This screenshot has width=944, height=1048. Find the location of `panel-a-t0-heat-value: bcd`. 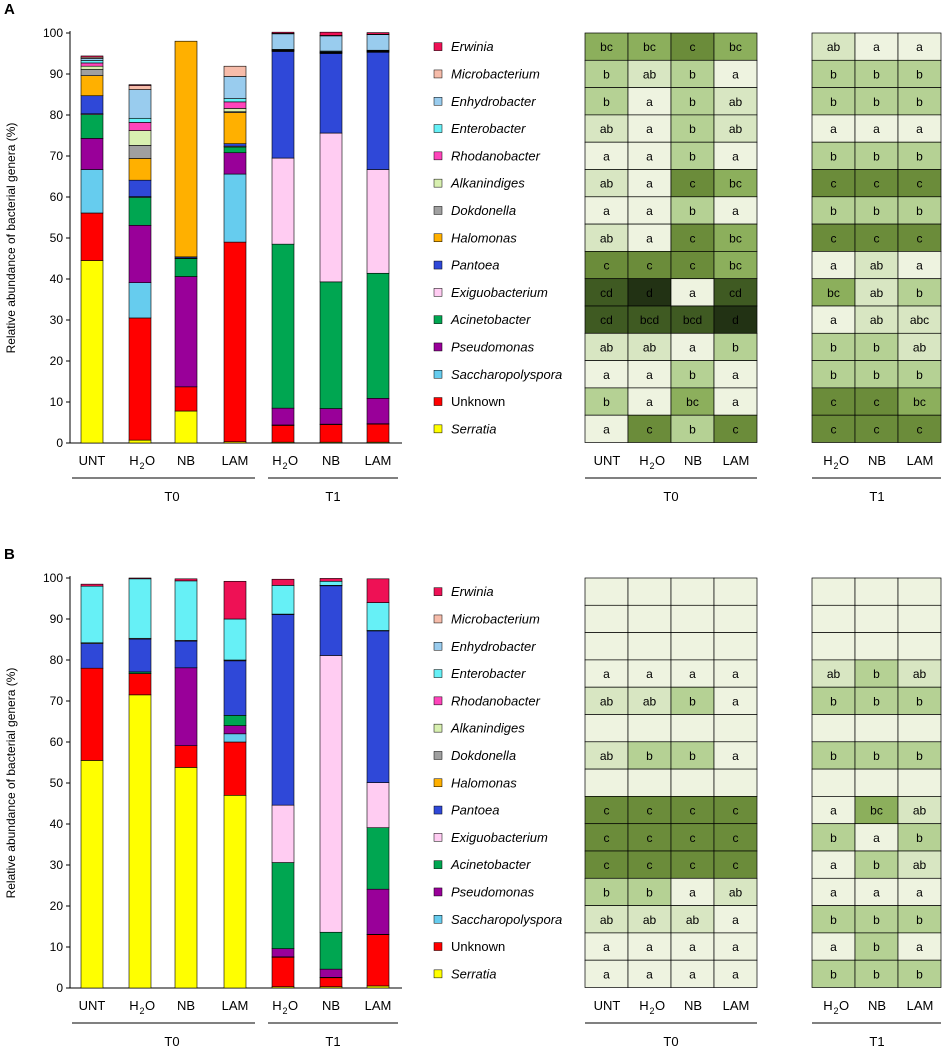

panel-a-t0-heat-value: bcd is located at coordinates (692, 320).